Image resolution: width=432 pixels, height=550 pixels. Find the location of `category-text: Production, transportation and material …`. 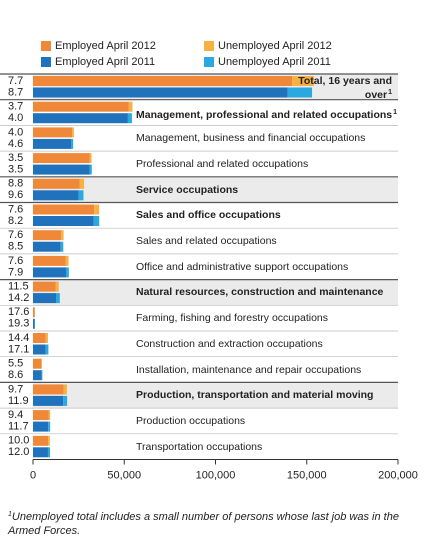

category-text: Production, transportation and material … is located at coordinates (255, 395).